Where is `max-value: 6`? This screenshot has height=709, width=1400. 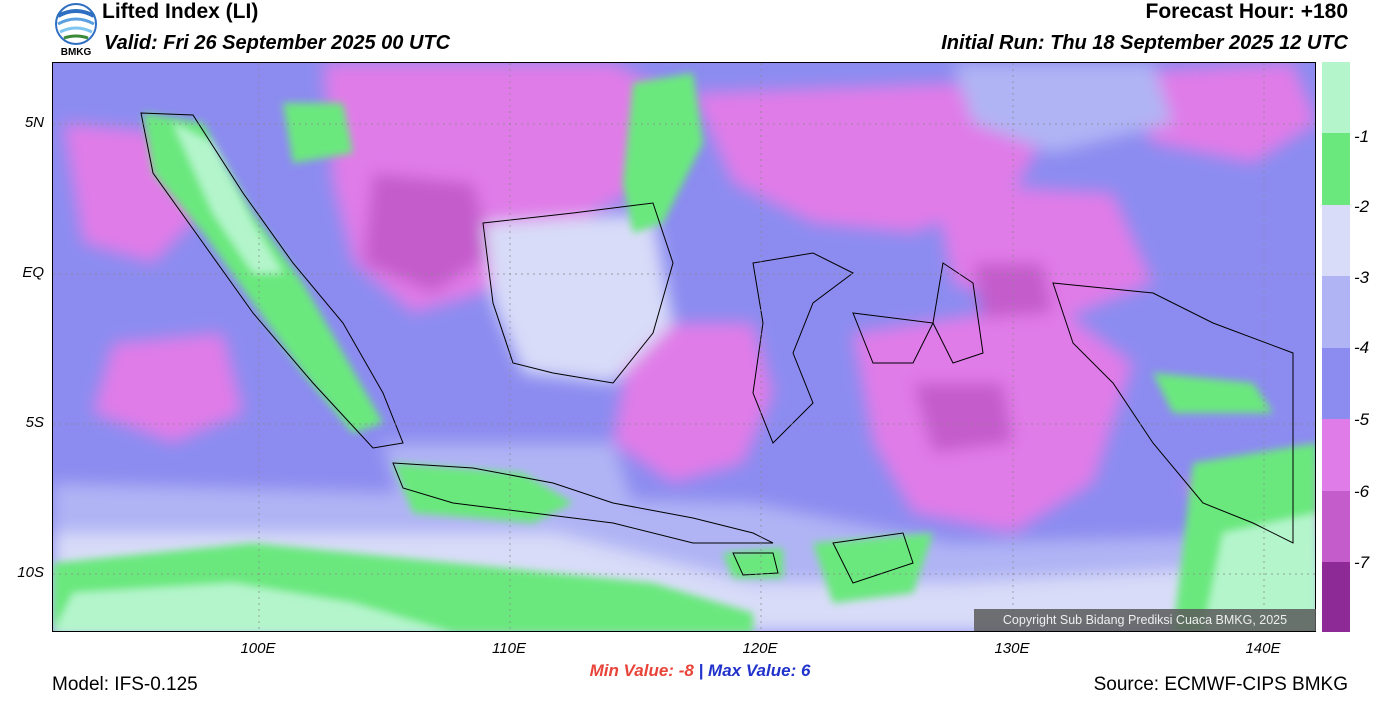 max-value: 6 is located at coordinates (805, 670).